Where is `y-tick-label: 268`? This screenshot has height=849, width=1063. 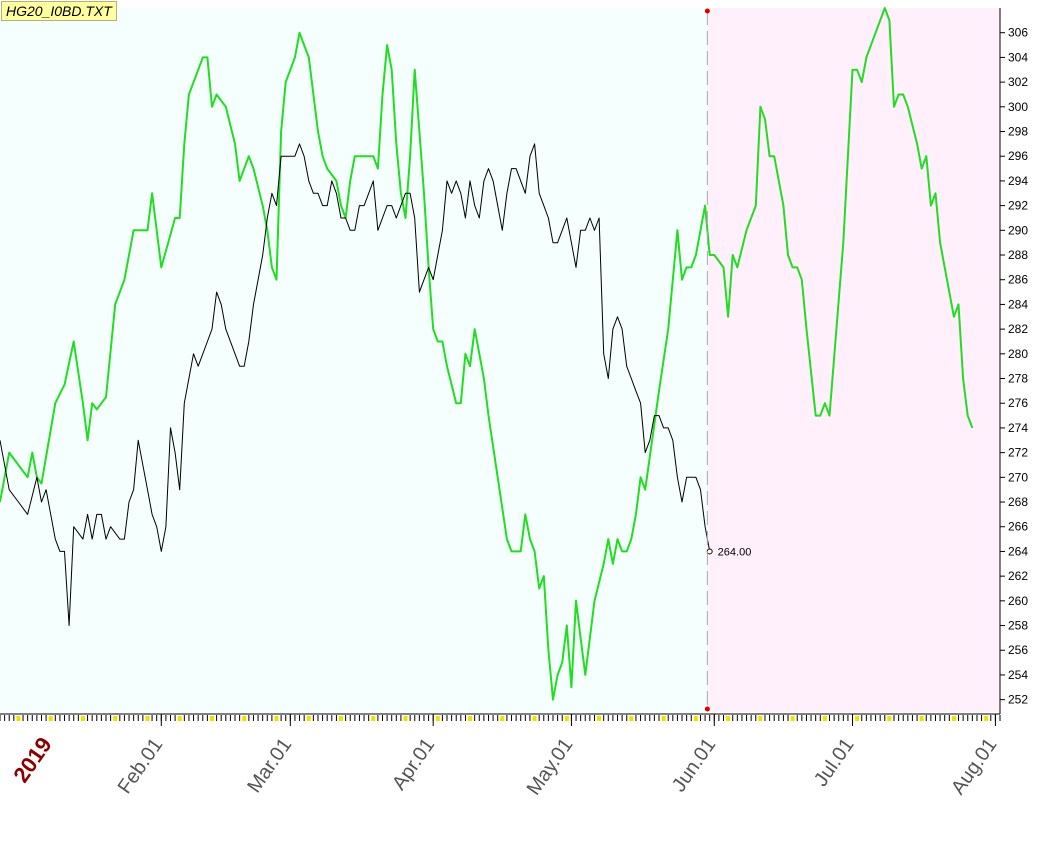
y-tick-label: 268 is located at coordinates (1018, 502).